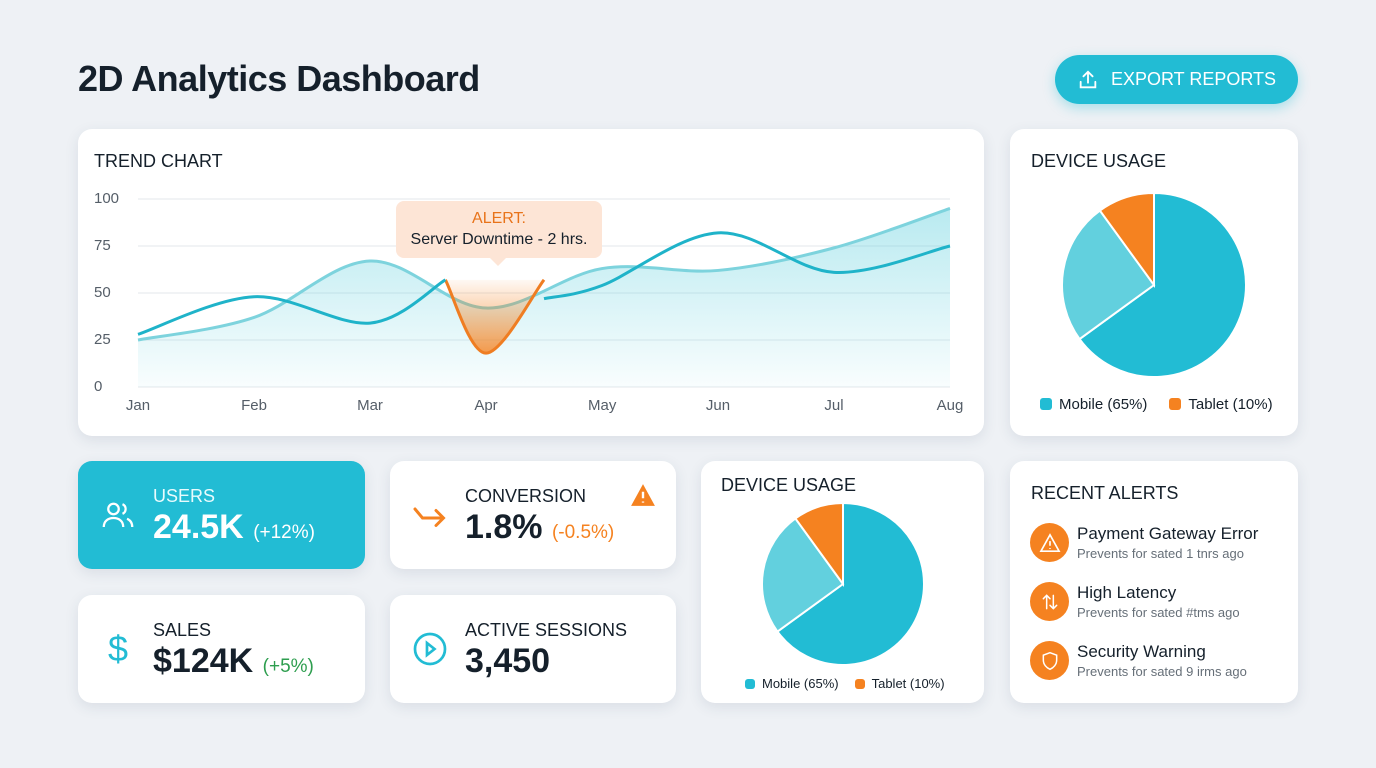 The image size is (1376, 768). Describe the element at coordinates (508, 661) in the screenshot. I see `kpi-value: 3,450` at that location.